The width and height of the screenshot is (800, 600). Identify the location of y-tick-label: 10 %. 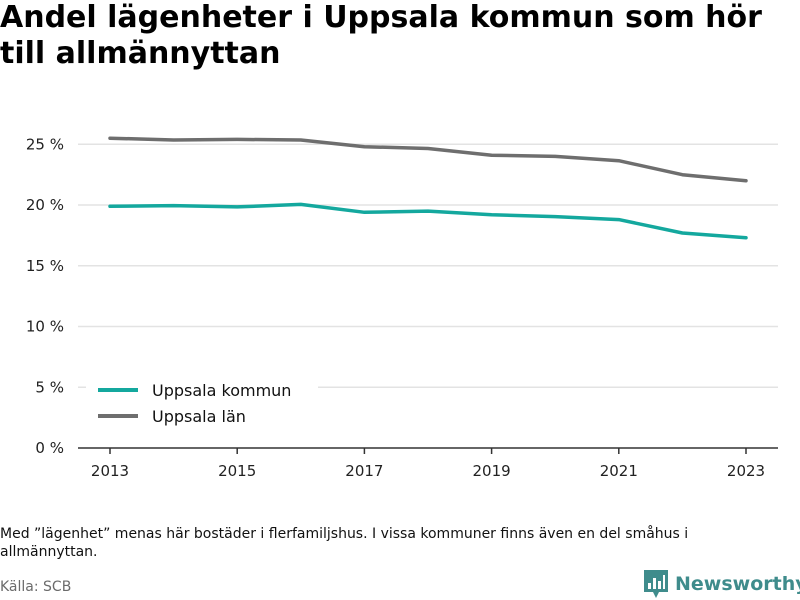
(45, 327).